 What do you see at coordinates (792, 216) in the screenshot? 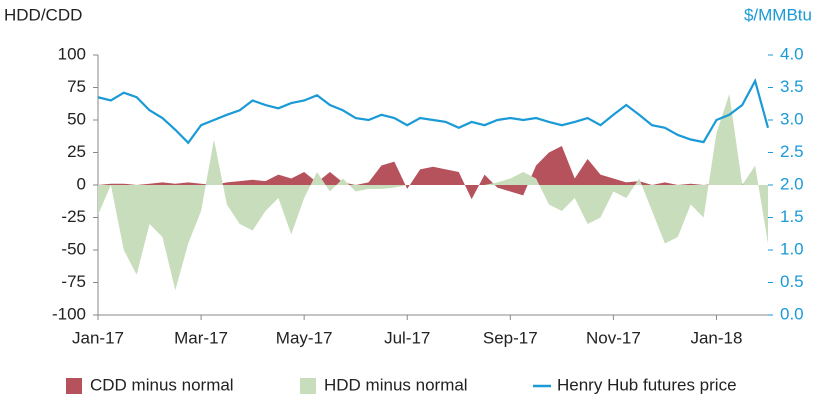
I see `y2-tick-label: 1.5` at bounding box center [792, 216].